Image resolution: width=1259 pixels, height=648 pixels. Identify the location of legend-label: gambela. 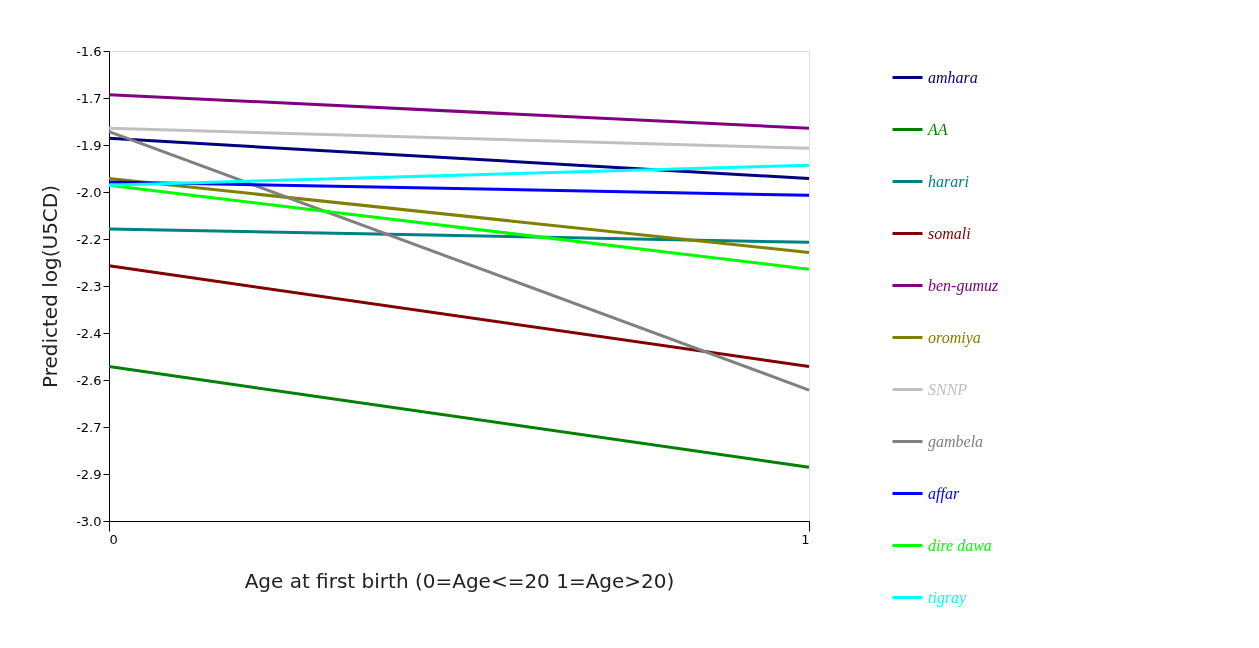
(956, 441).